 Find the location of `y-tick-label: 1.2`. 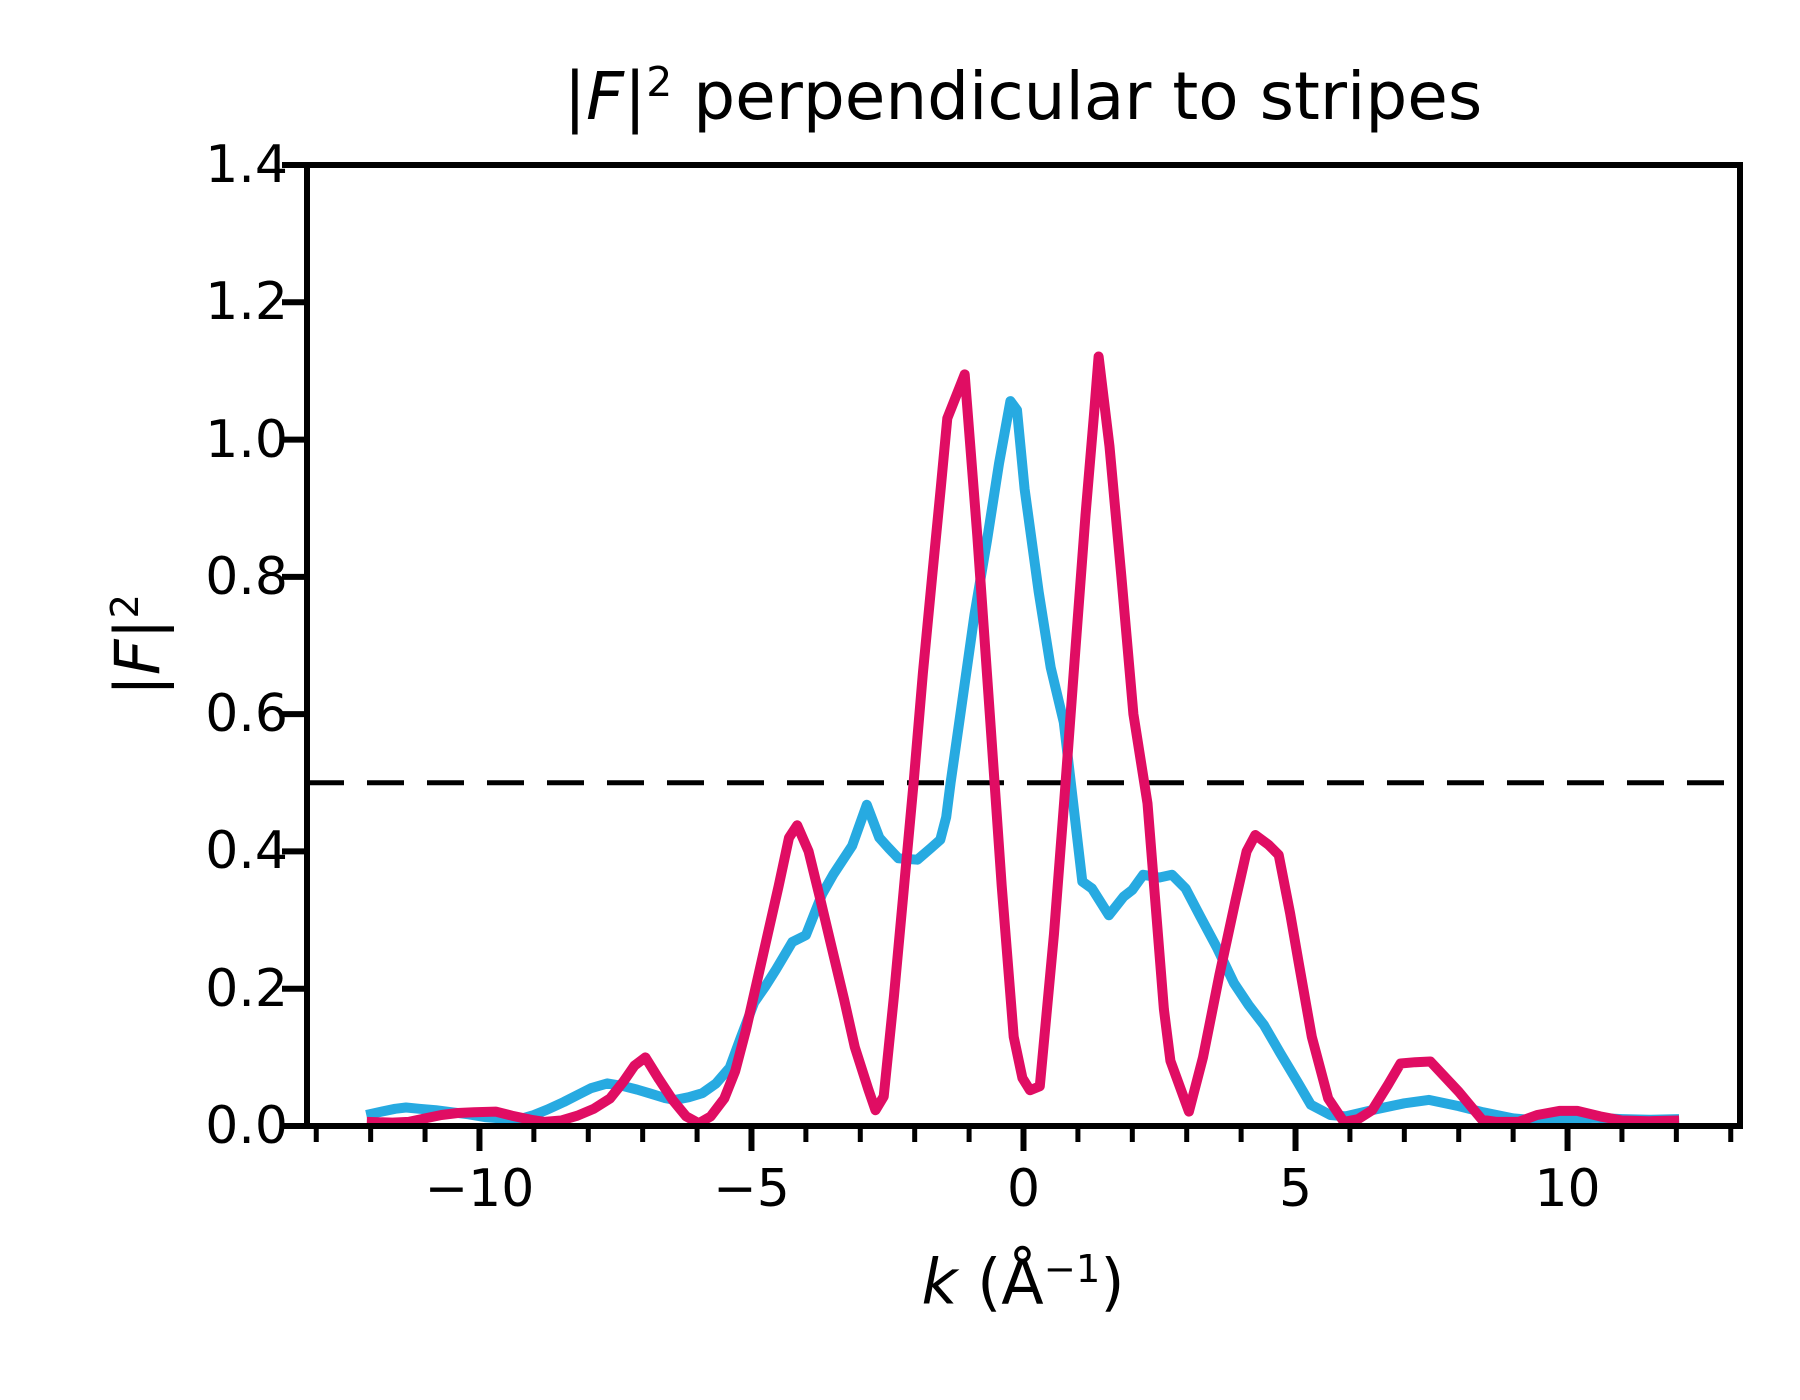

y-tick-label: 1.2 is located at coordinates (246, 302).